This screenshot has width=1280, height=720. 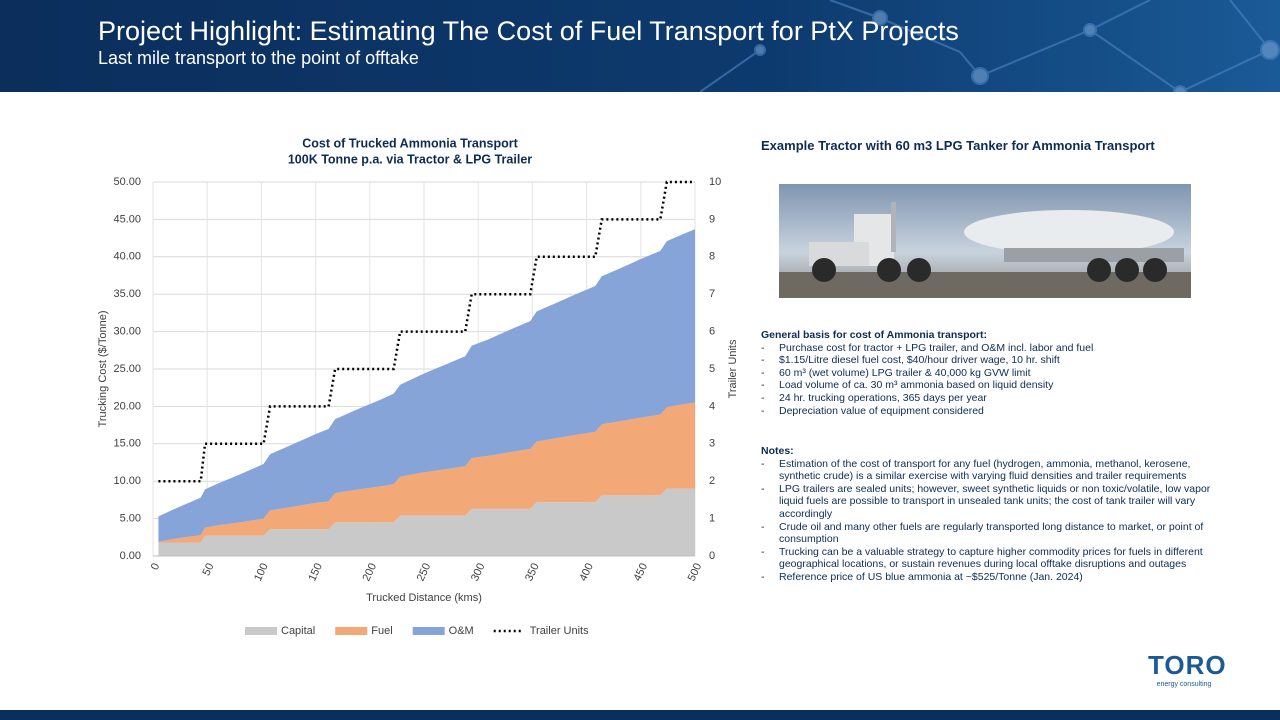 What do you see at coordinates (103, 369) in the screenshot?
I see `y-axis-label: Trucking Cost ($/Tonne)` at bounding box center [103, 369].